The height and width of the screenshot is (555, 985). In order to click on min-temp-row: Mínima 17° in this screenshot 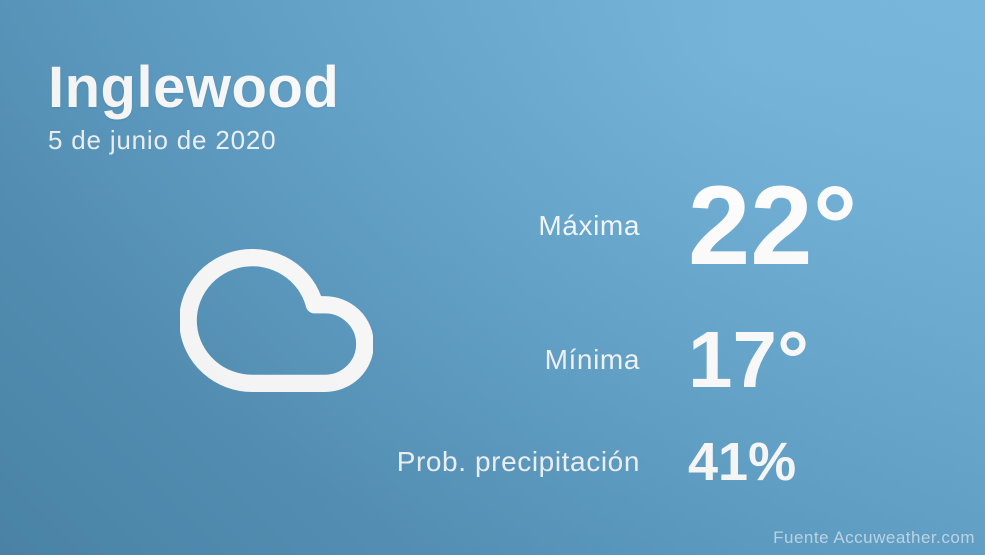, I will do `click(404, 360)`.